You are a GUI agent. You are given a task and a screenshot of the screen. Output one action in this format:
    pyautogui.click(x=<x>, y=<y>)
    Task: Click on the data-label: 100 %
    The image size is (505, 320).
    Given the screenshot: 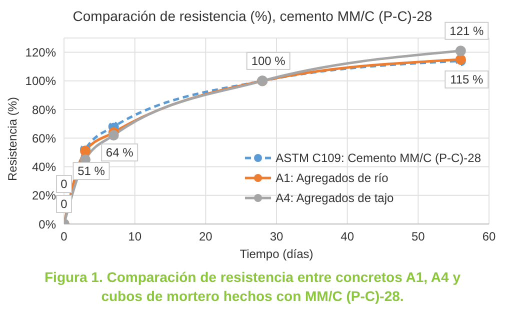 What is the action you would take?
    pyautogui.click(x=268, y=61)
    